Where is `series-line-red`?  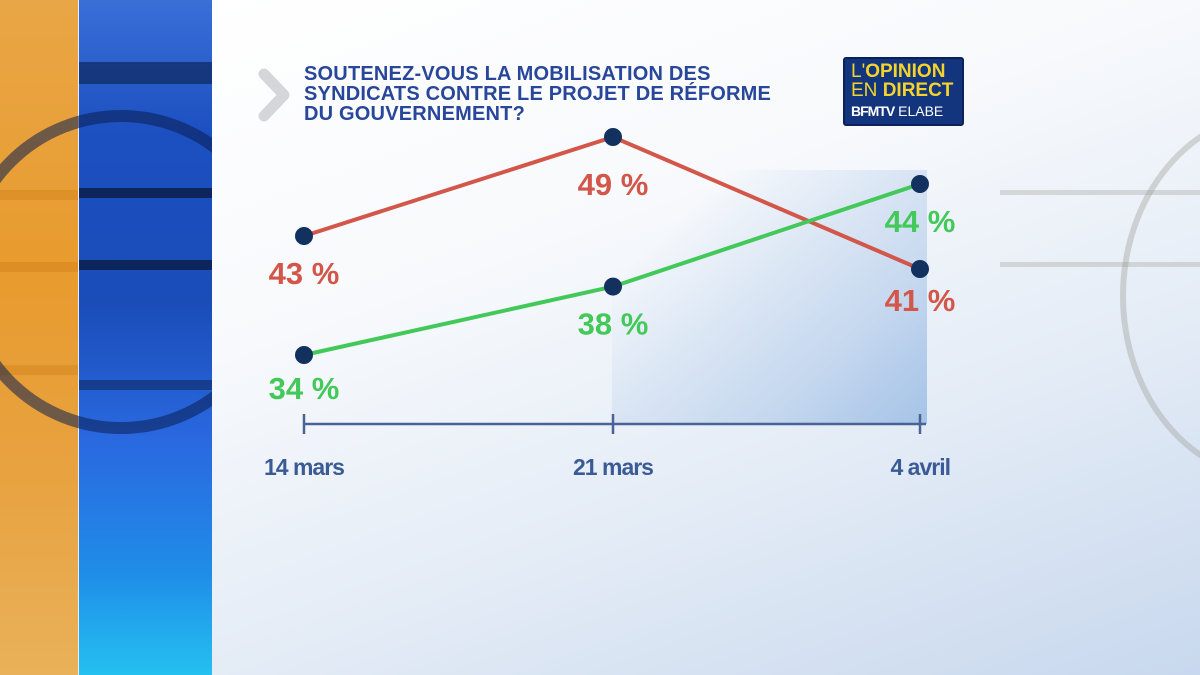 series-line-red is located at coordinates (612, 203).